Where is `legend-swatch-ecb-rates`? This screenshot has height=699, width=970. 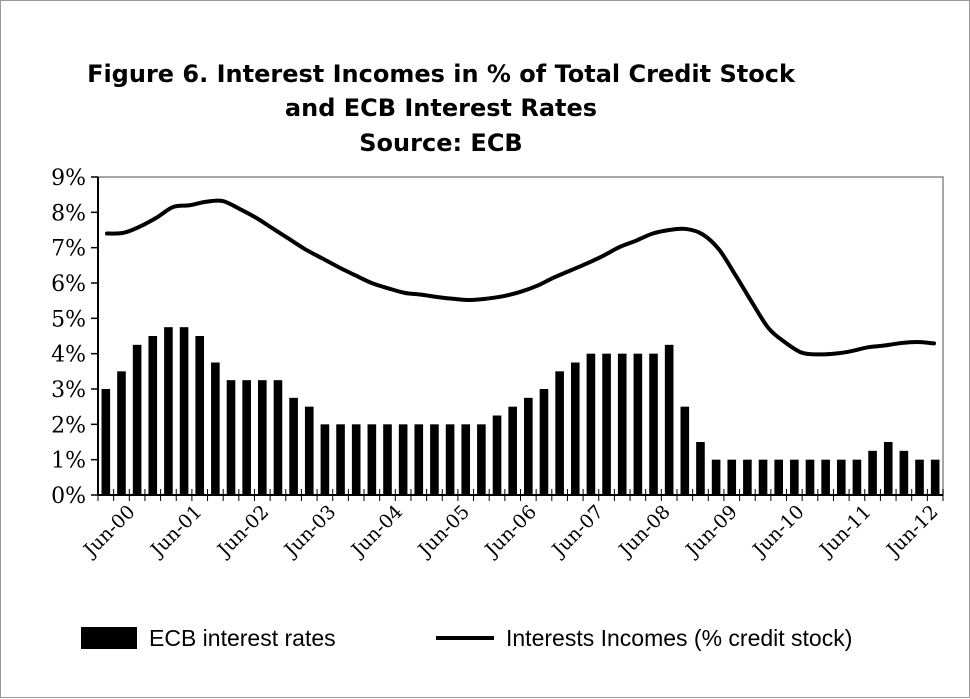
legend-swatch-ecb-rates is located at coordinates (109, 638).